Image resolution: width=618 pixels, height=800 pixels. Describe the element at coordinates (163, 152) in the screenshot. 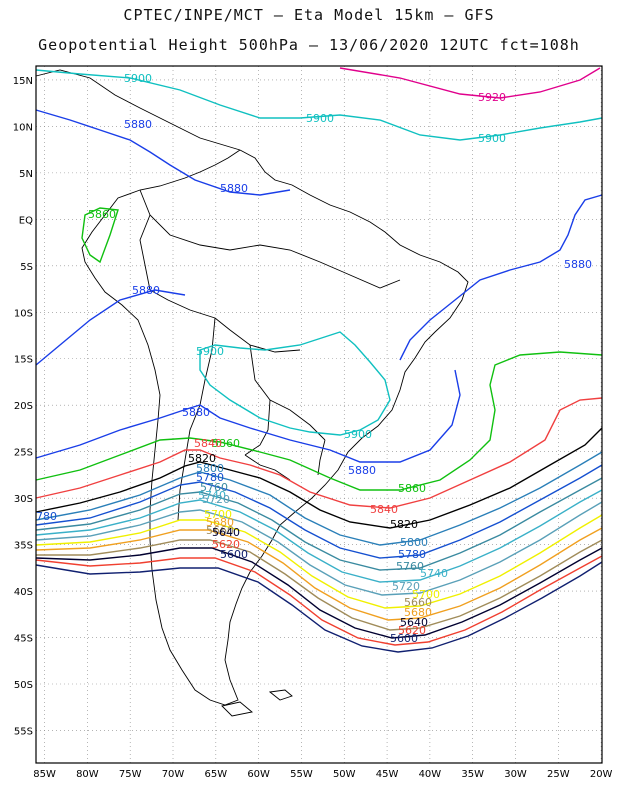

I see `contour-5880-north` at that location.